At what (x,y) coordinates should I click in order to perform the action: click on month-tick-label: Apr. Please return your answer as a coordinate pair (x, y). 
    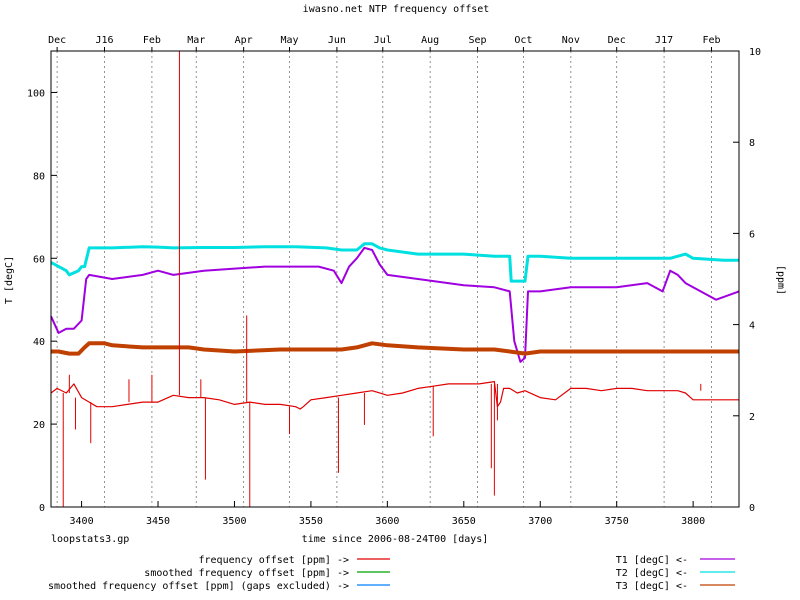
    Looking at the image, I should click on (244, 40).